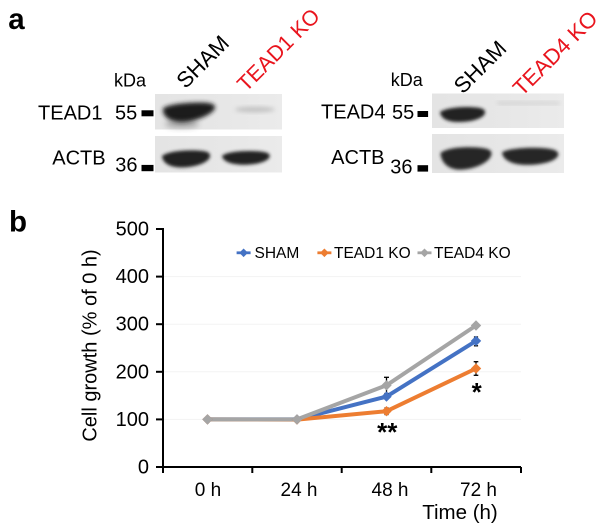 This screenshot has width=611, height=529. What do you see at coordinates (70, 114) in the screenshot?
I see `svg-text: TEAD1` at bounding box center [70, 114].